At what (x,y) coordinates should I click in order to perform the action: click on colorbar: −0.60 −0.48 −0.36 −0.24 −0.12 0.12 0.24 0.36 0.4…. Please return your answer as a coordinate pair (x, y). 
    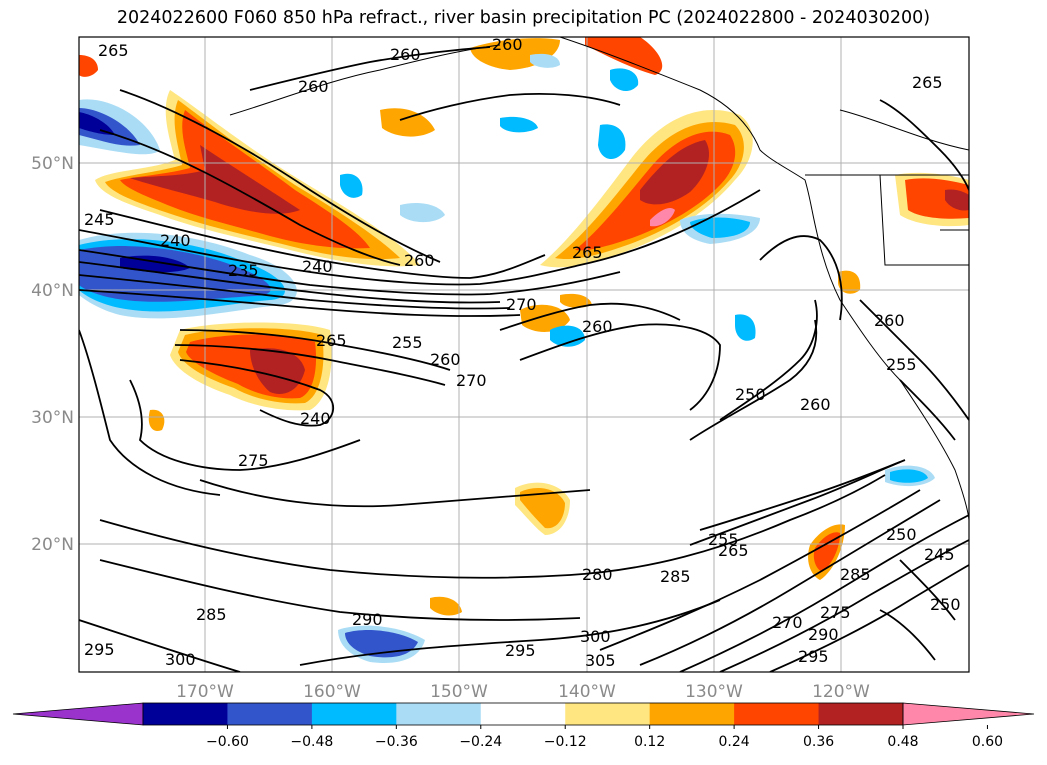
    Looking at the image, I should click on (523, 726).